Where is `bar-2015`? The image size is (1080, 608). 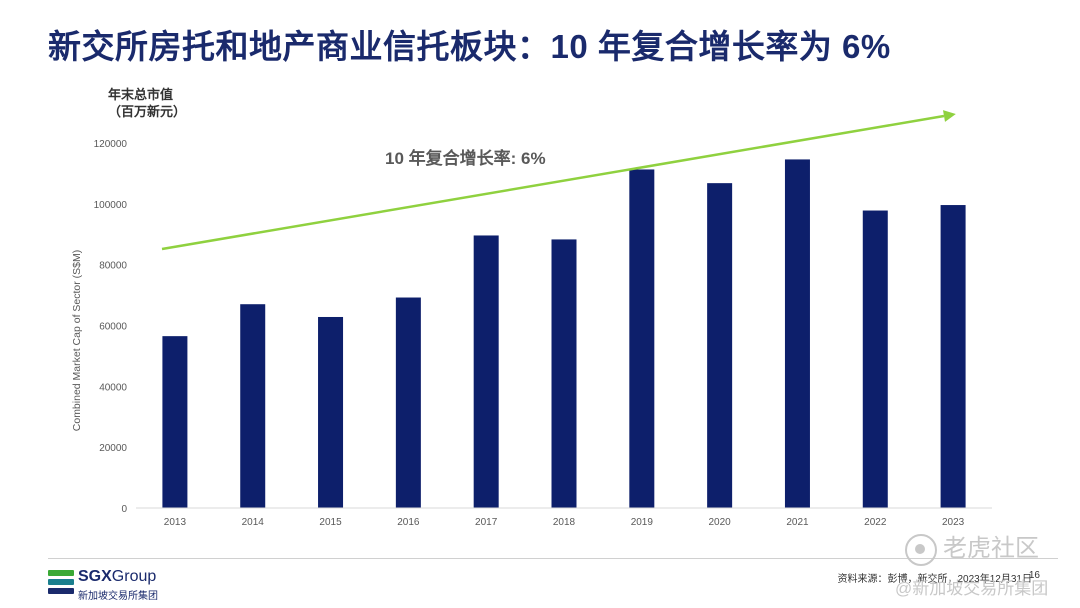 bar-2015 is located at coordinates (331, 412).